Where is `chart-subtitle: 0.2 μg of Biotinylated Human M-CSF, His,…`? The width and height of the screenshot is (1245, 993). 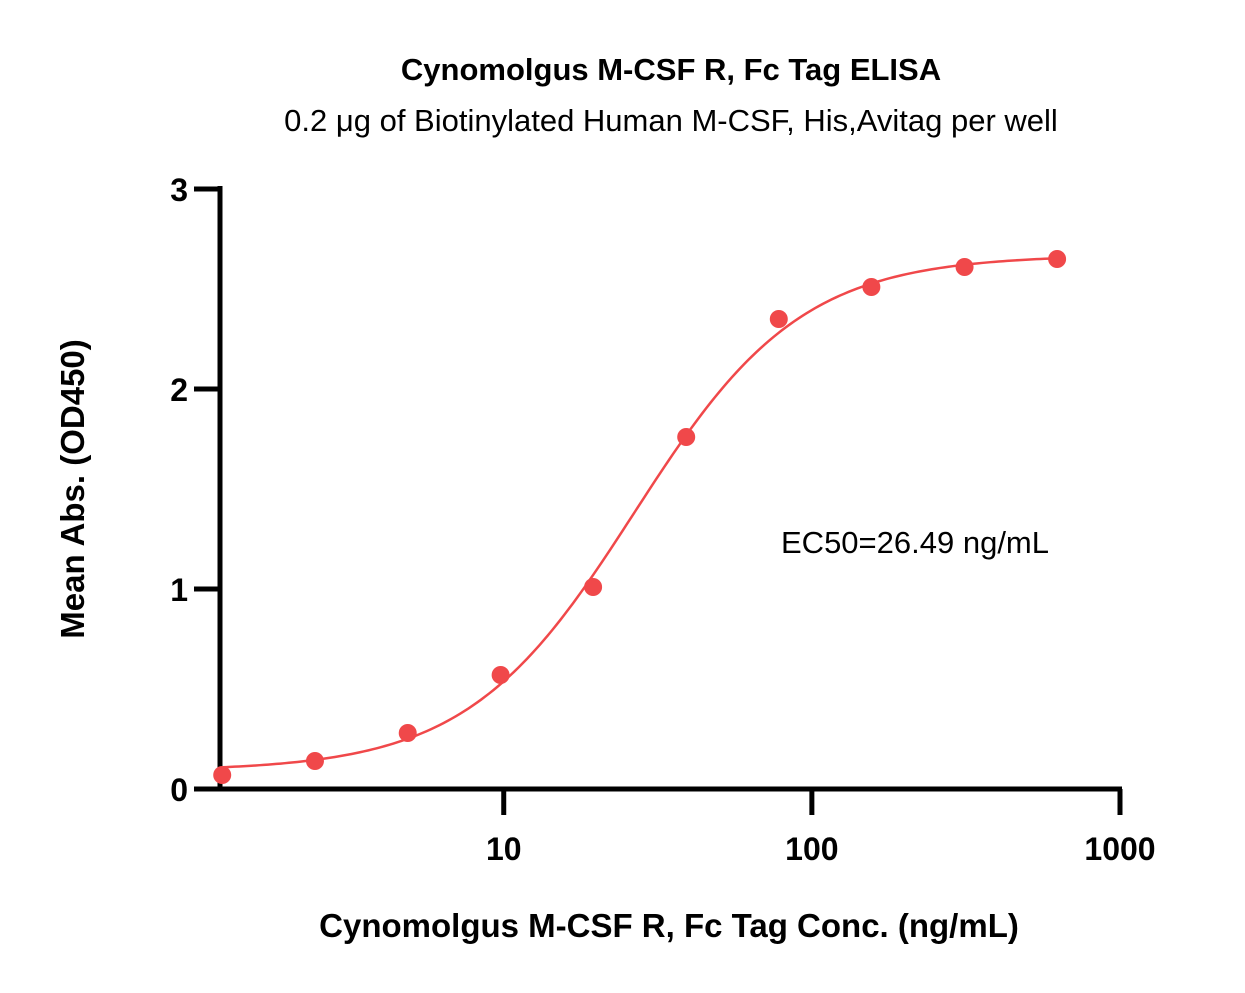
chart-subtitle: 0.2 μg of Biotinylated Human M-CSF, His,… is located at coordinates (671, 120).